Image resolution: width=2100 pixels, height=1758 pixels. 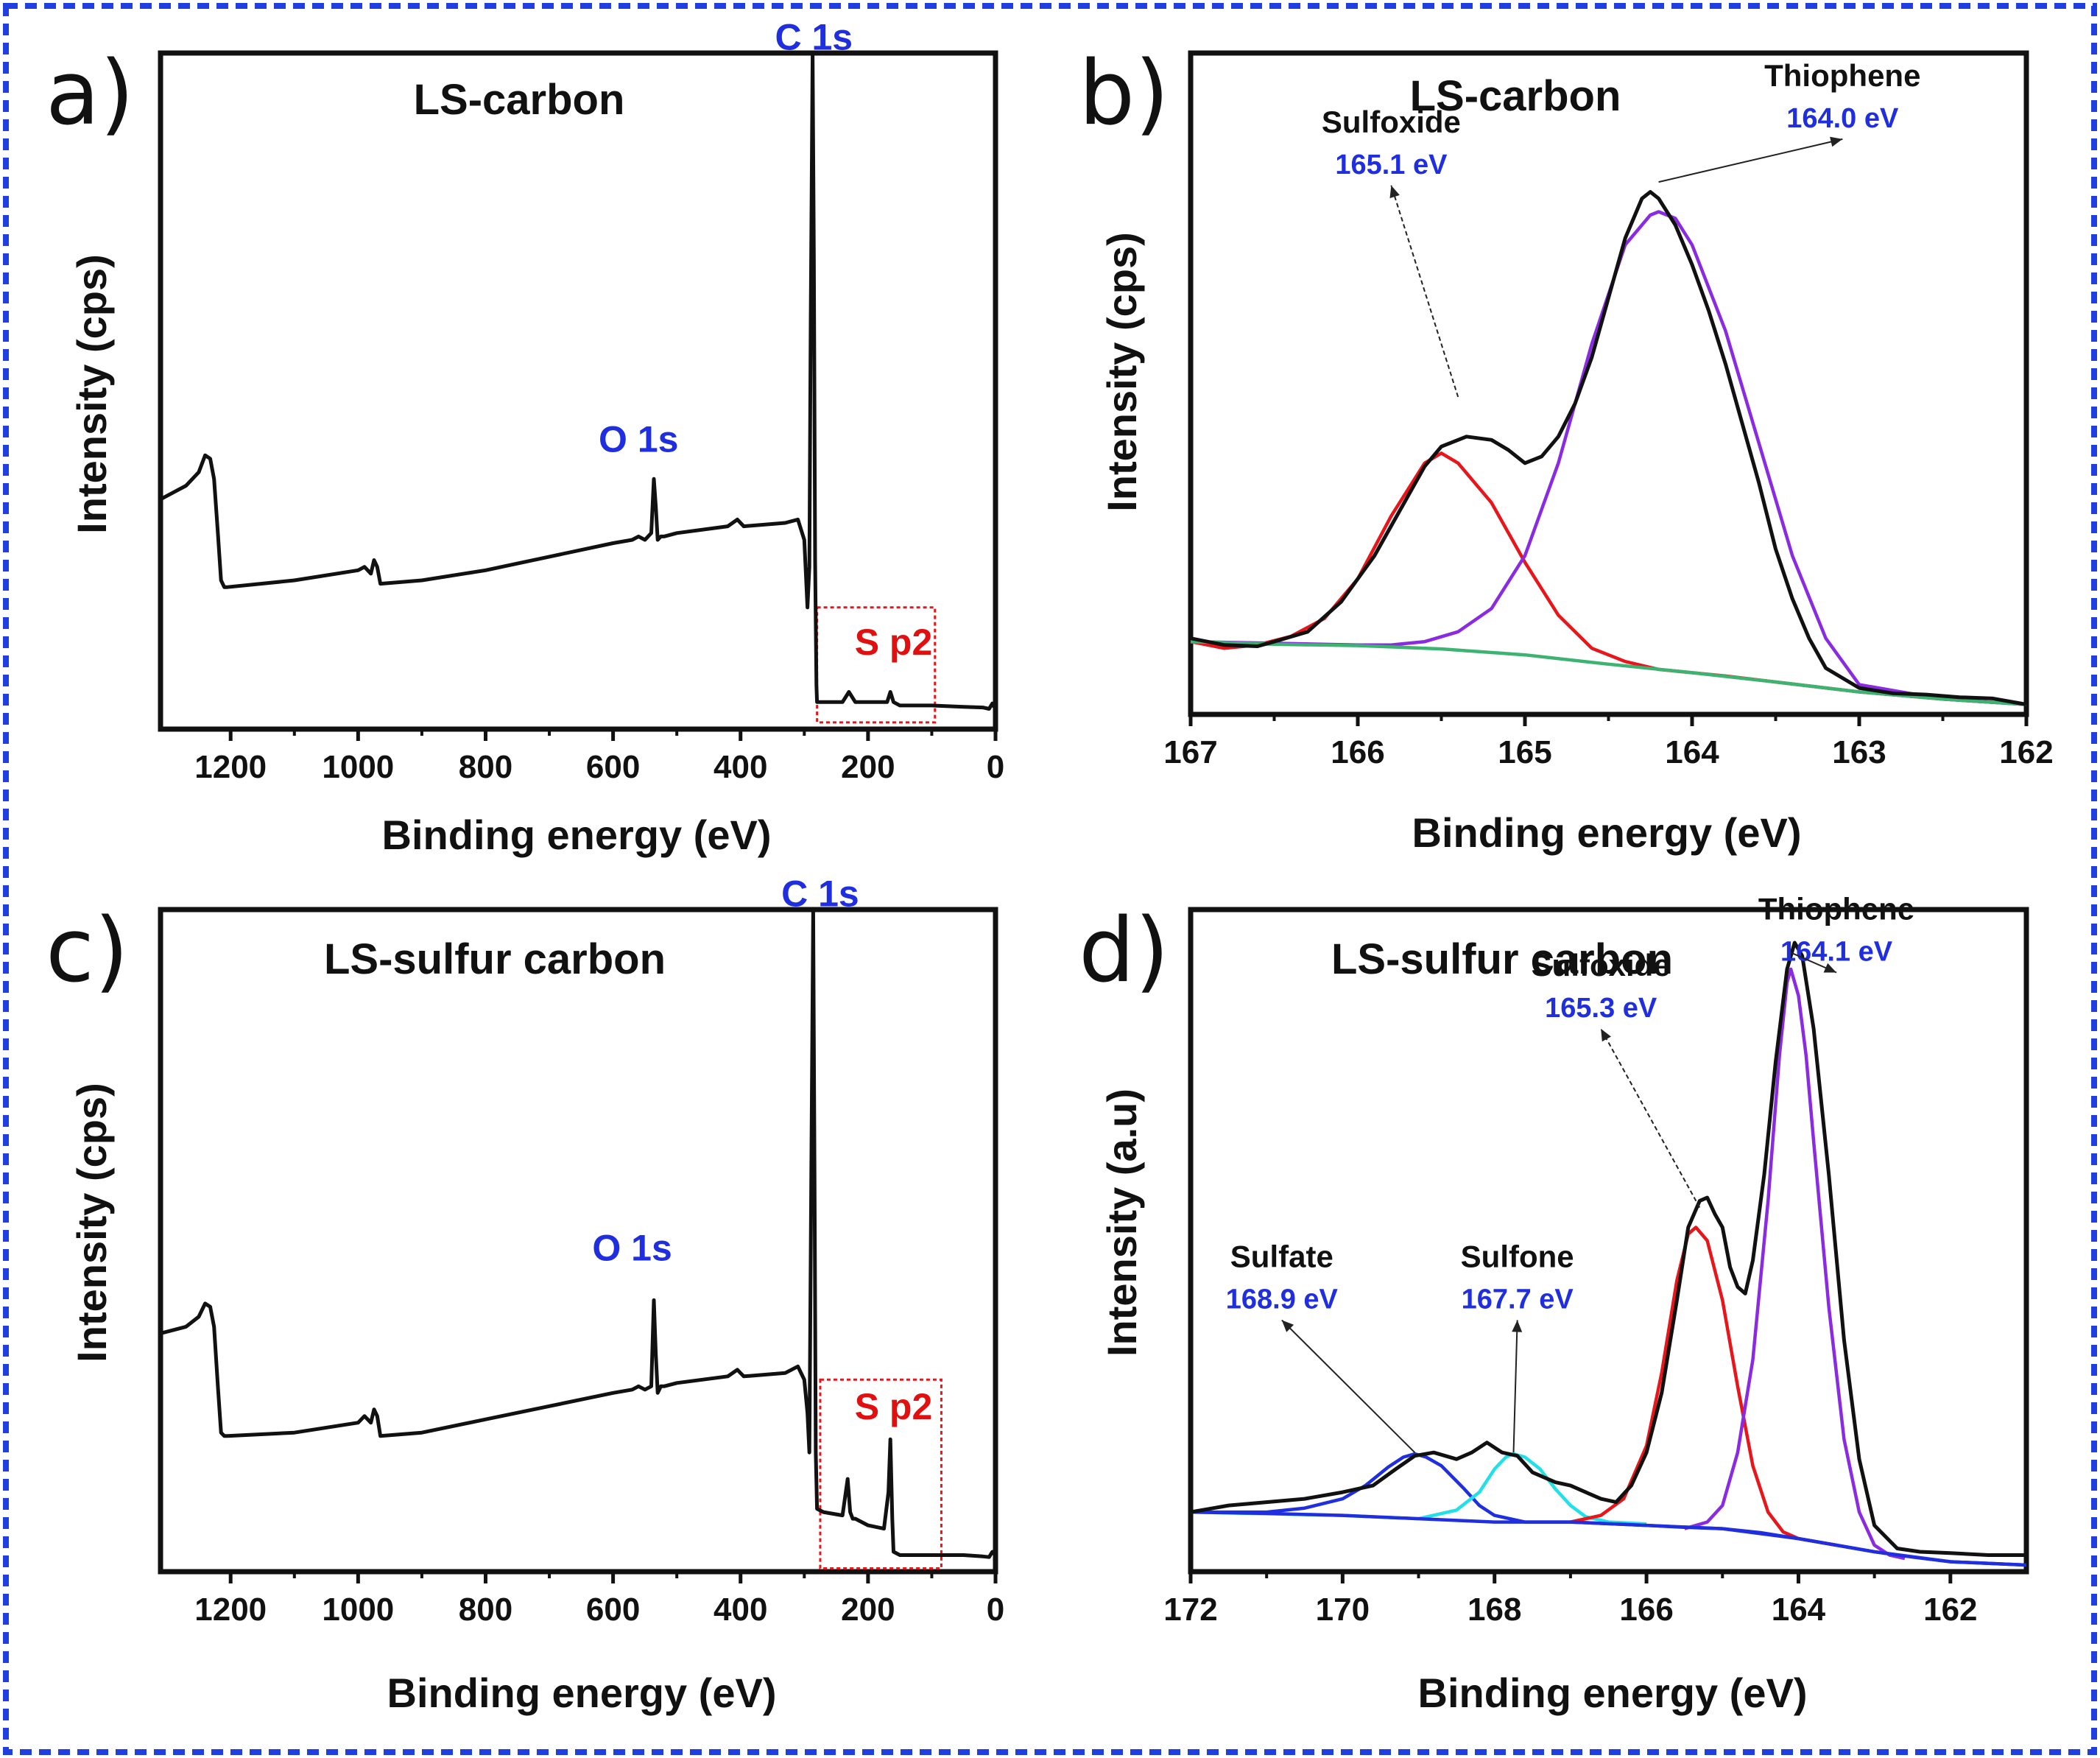 What do you see at coordinates (1190, 752) in the screenshot?
I see `x-tick-label: 167` at bounding box center [1190, 752].